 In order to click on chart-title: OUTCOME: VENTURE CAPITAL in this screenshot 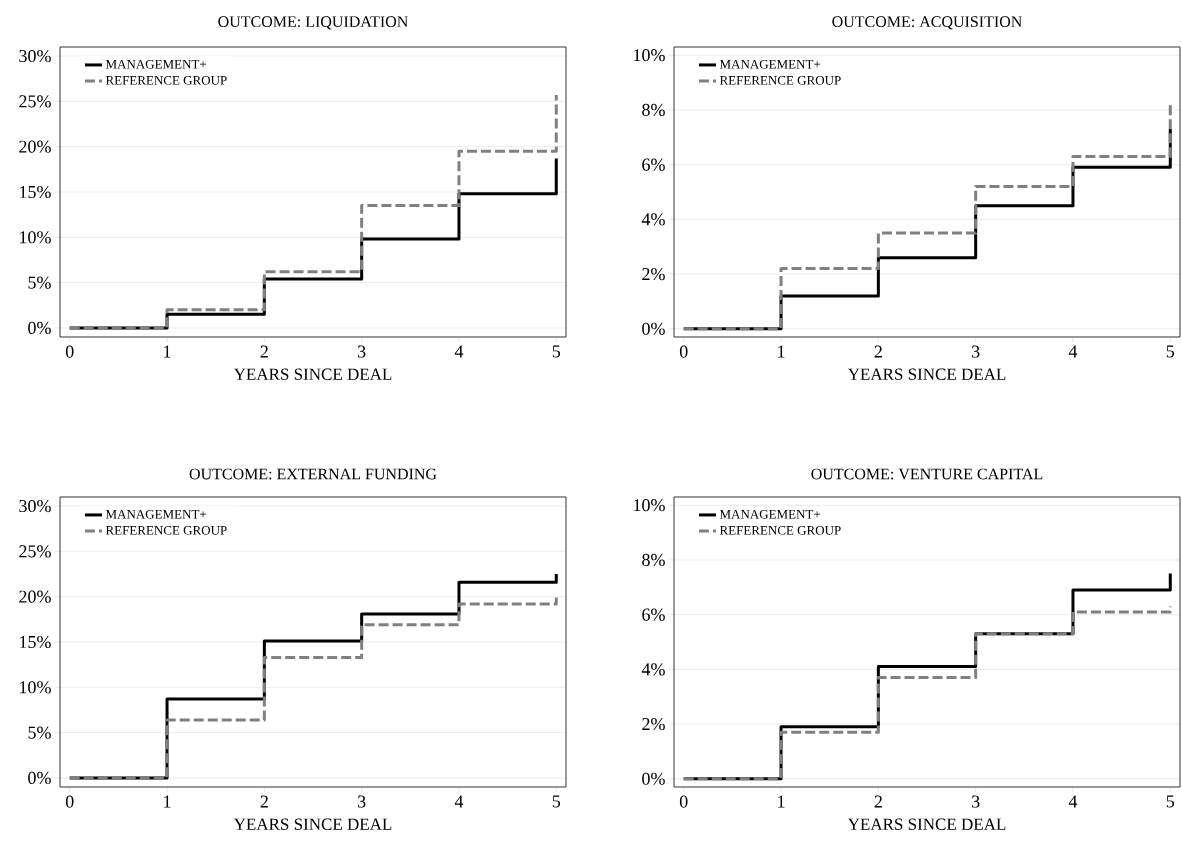, I will do `click(927, 474)`.